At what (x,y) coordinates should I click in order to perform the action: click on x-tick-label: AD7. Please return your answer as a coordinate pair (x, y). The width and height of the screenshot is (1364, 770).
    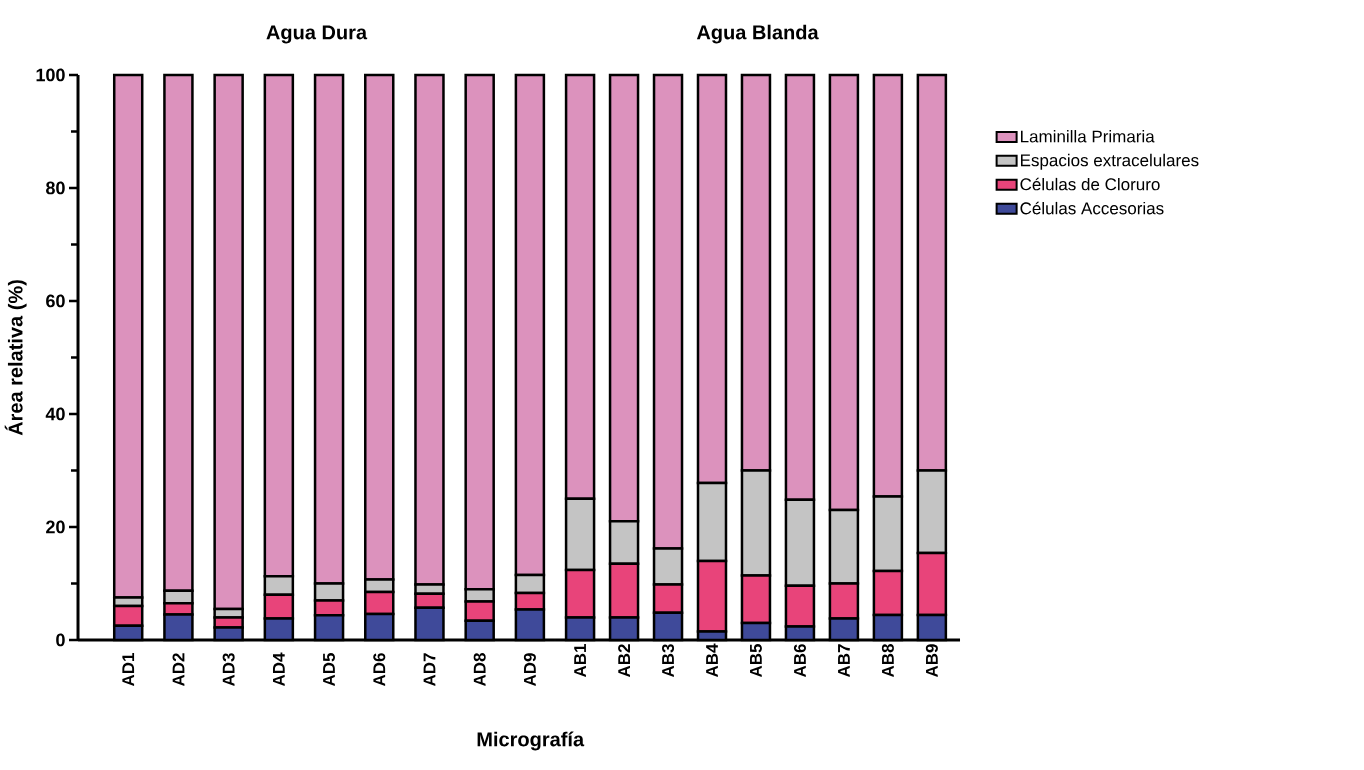
    Looking at the image, I should click on (429, 670).